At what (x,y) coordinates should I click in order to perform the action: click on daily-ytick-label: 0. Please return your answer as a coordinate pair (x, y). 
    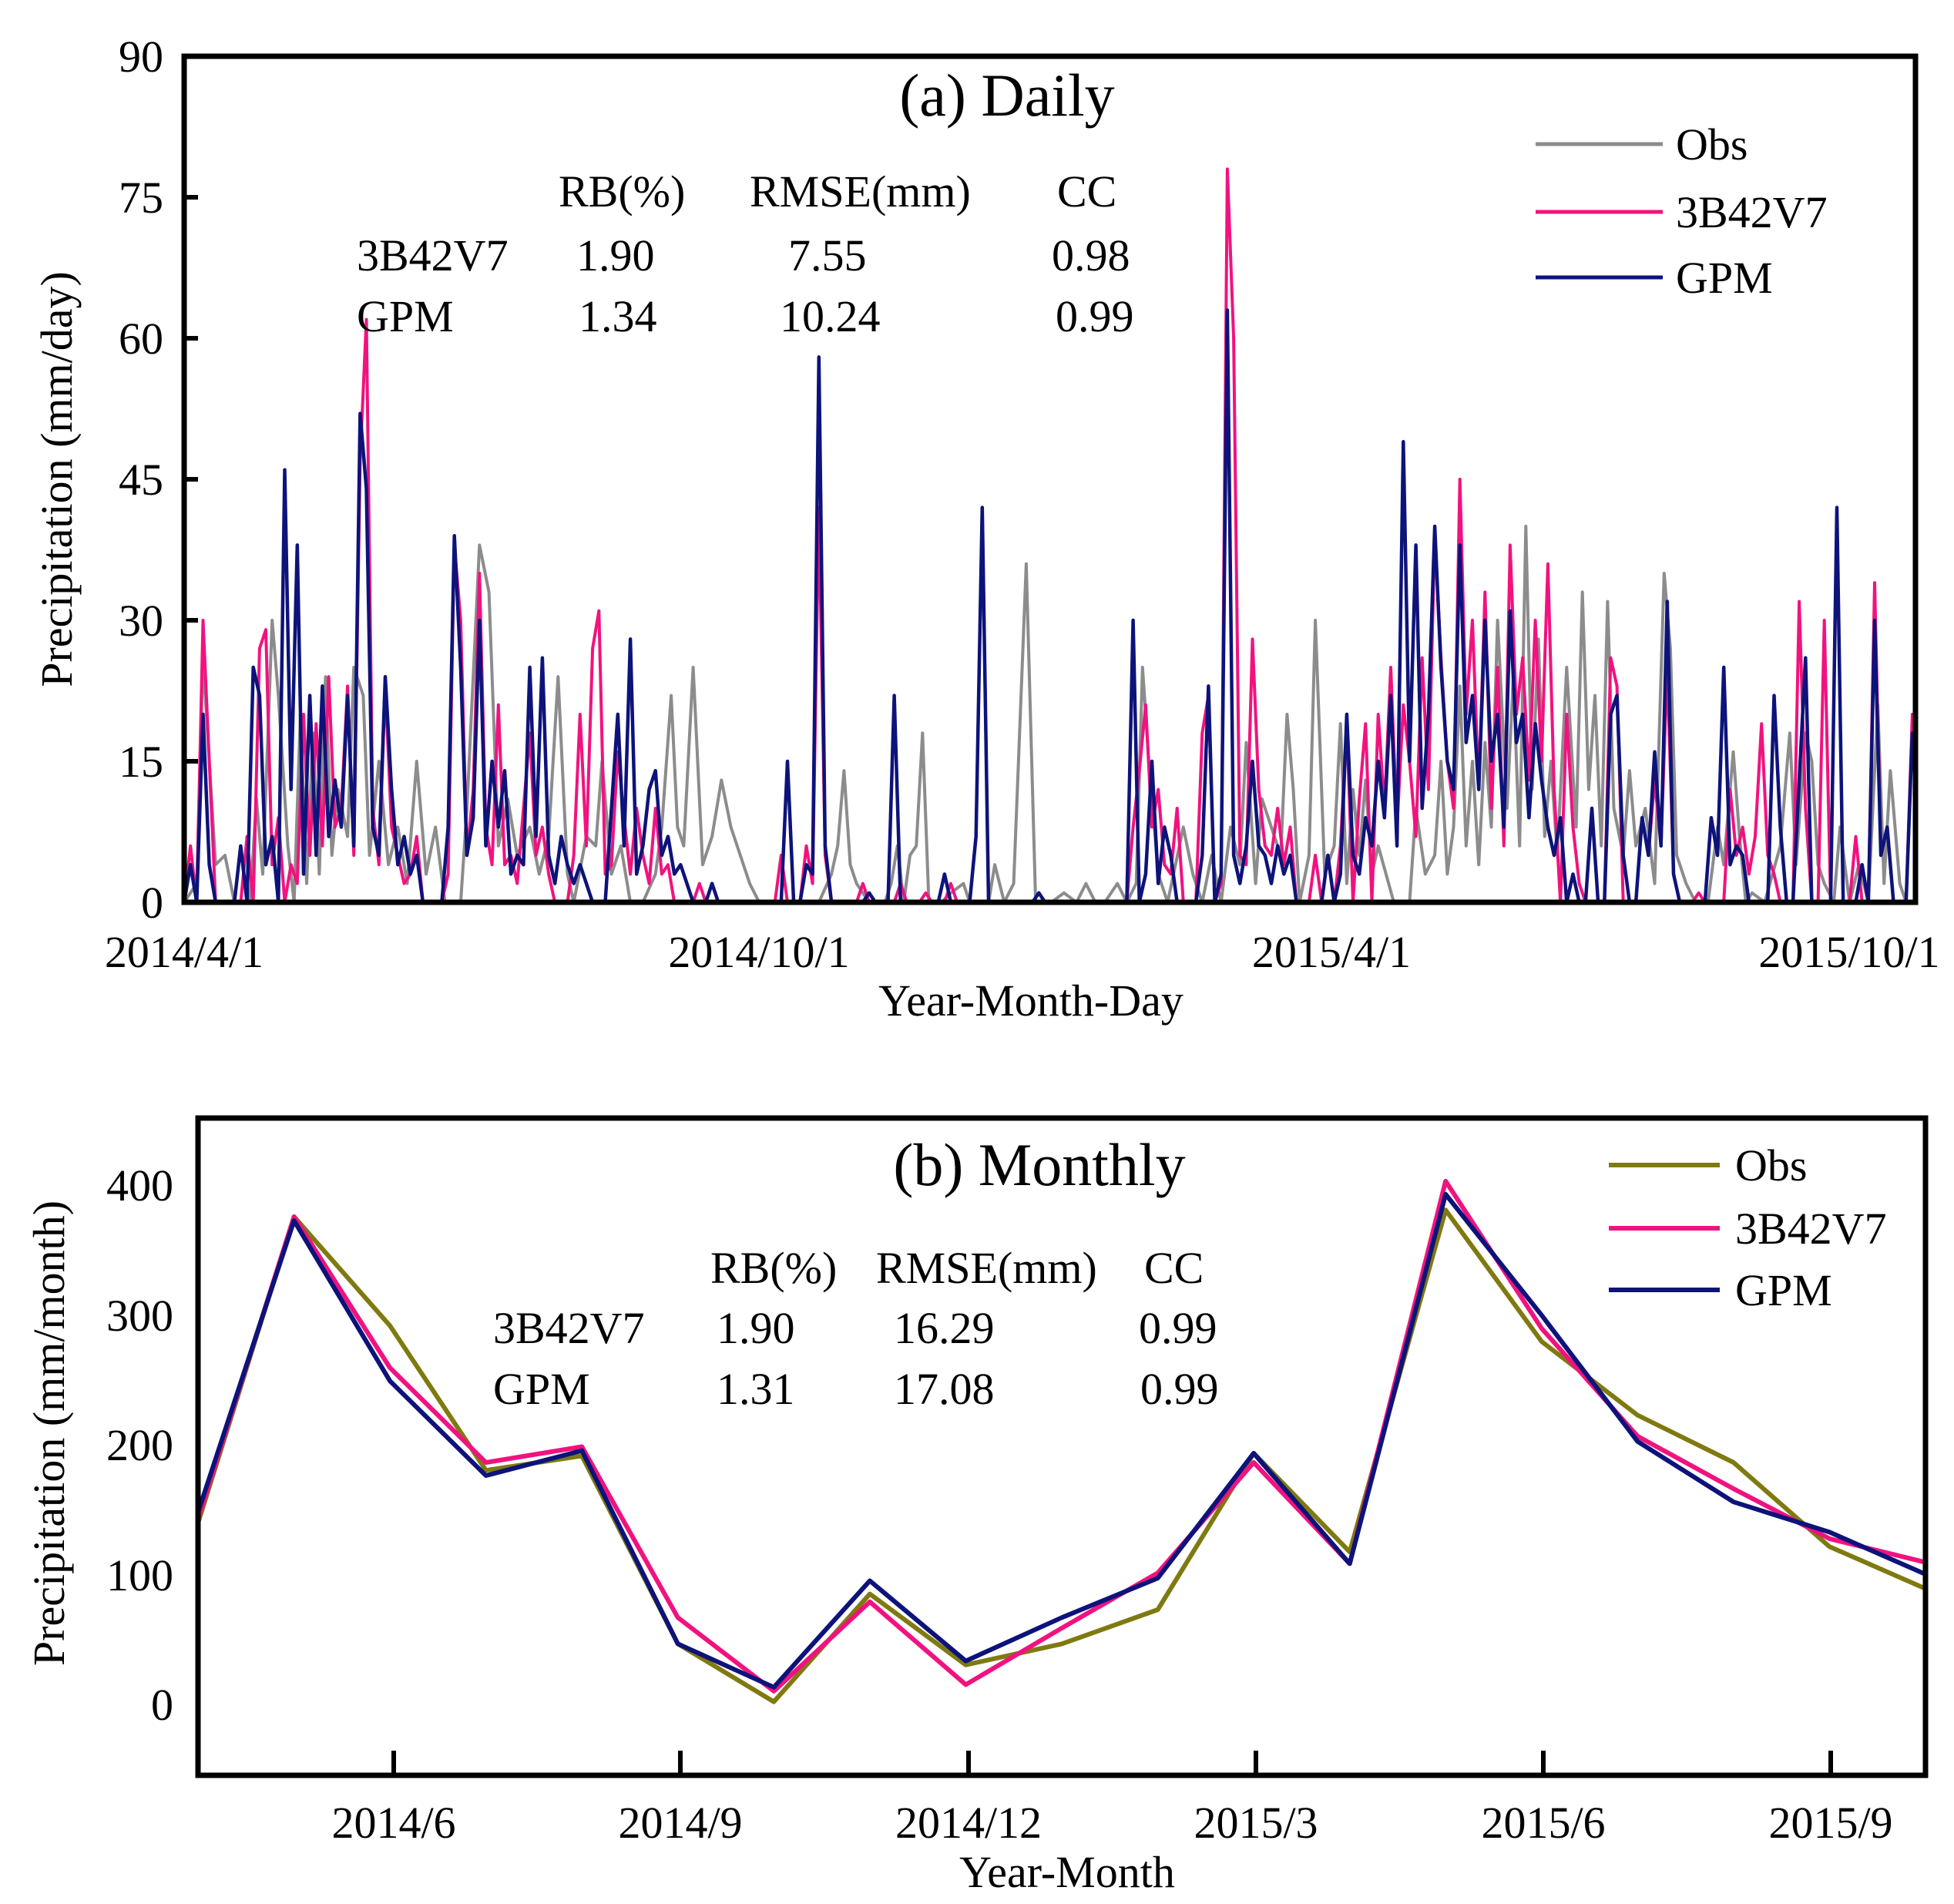
    Looking at the image, I should click on (152, 903).